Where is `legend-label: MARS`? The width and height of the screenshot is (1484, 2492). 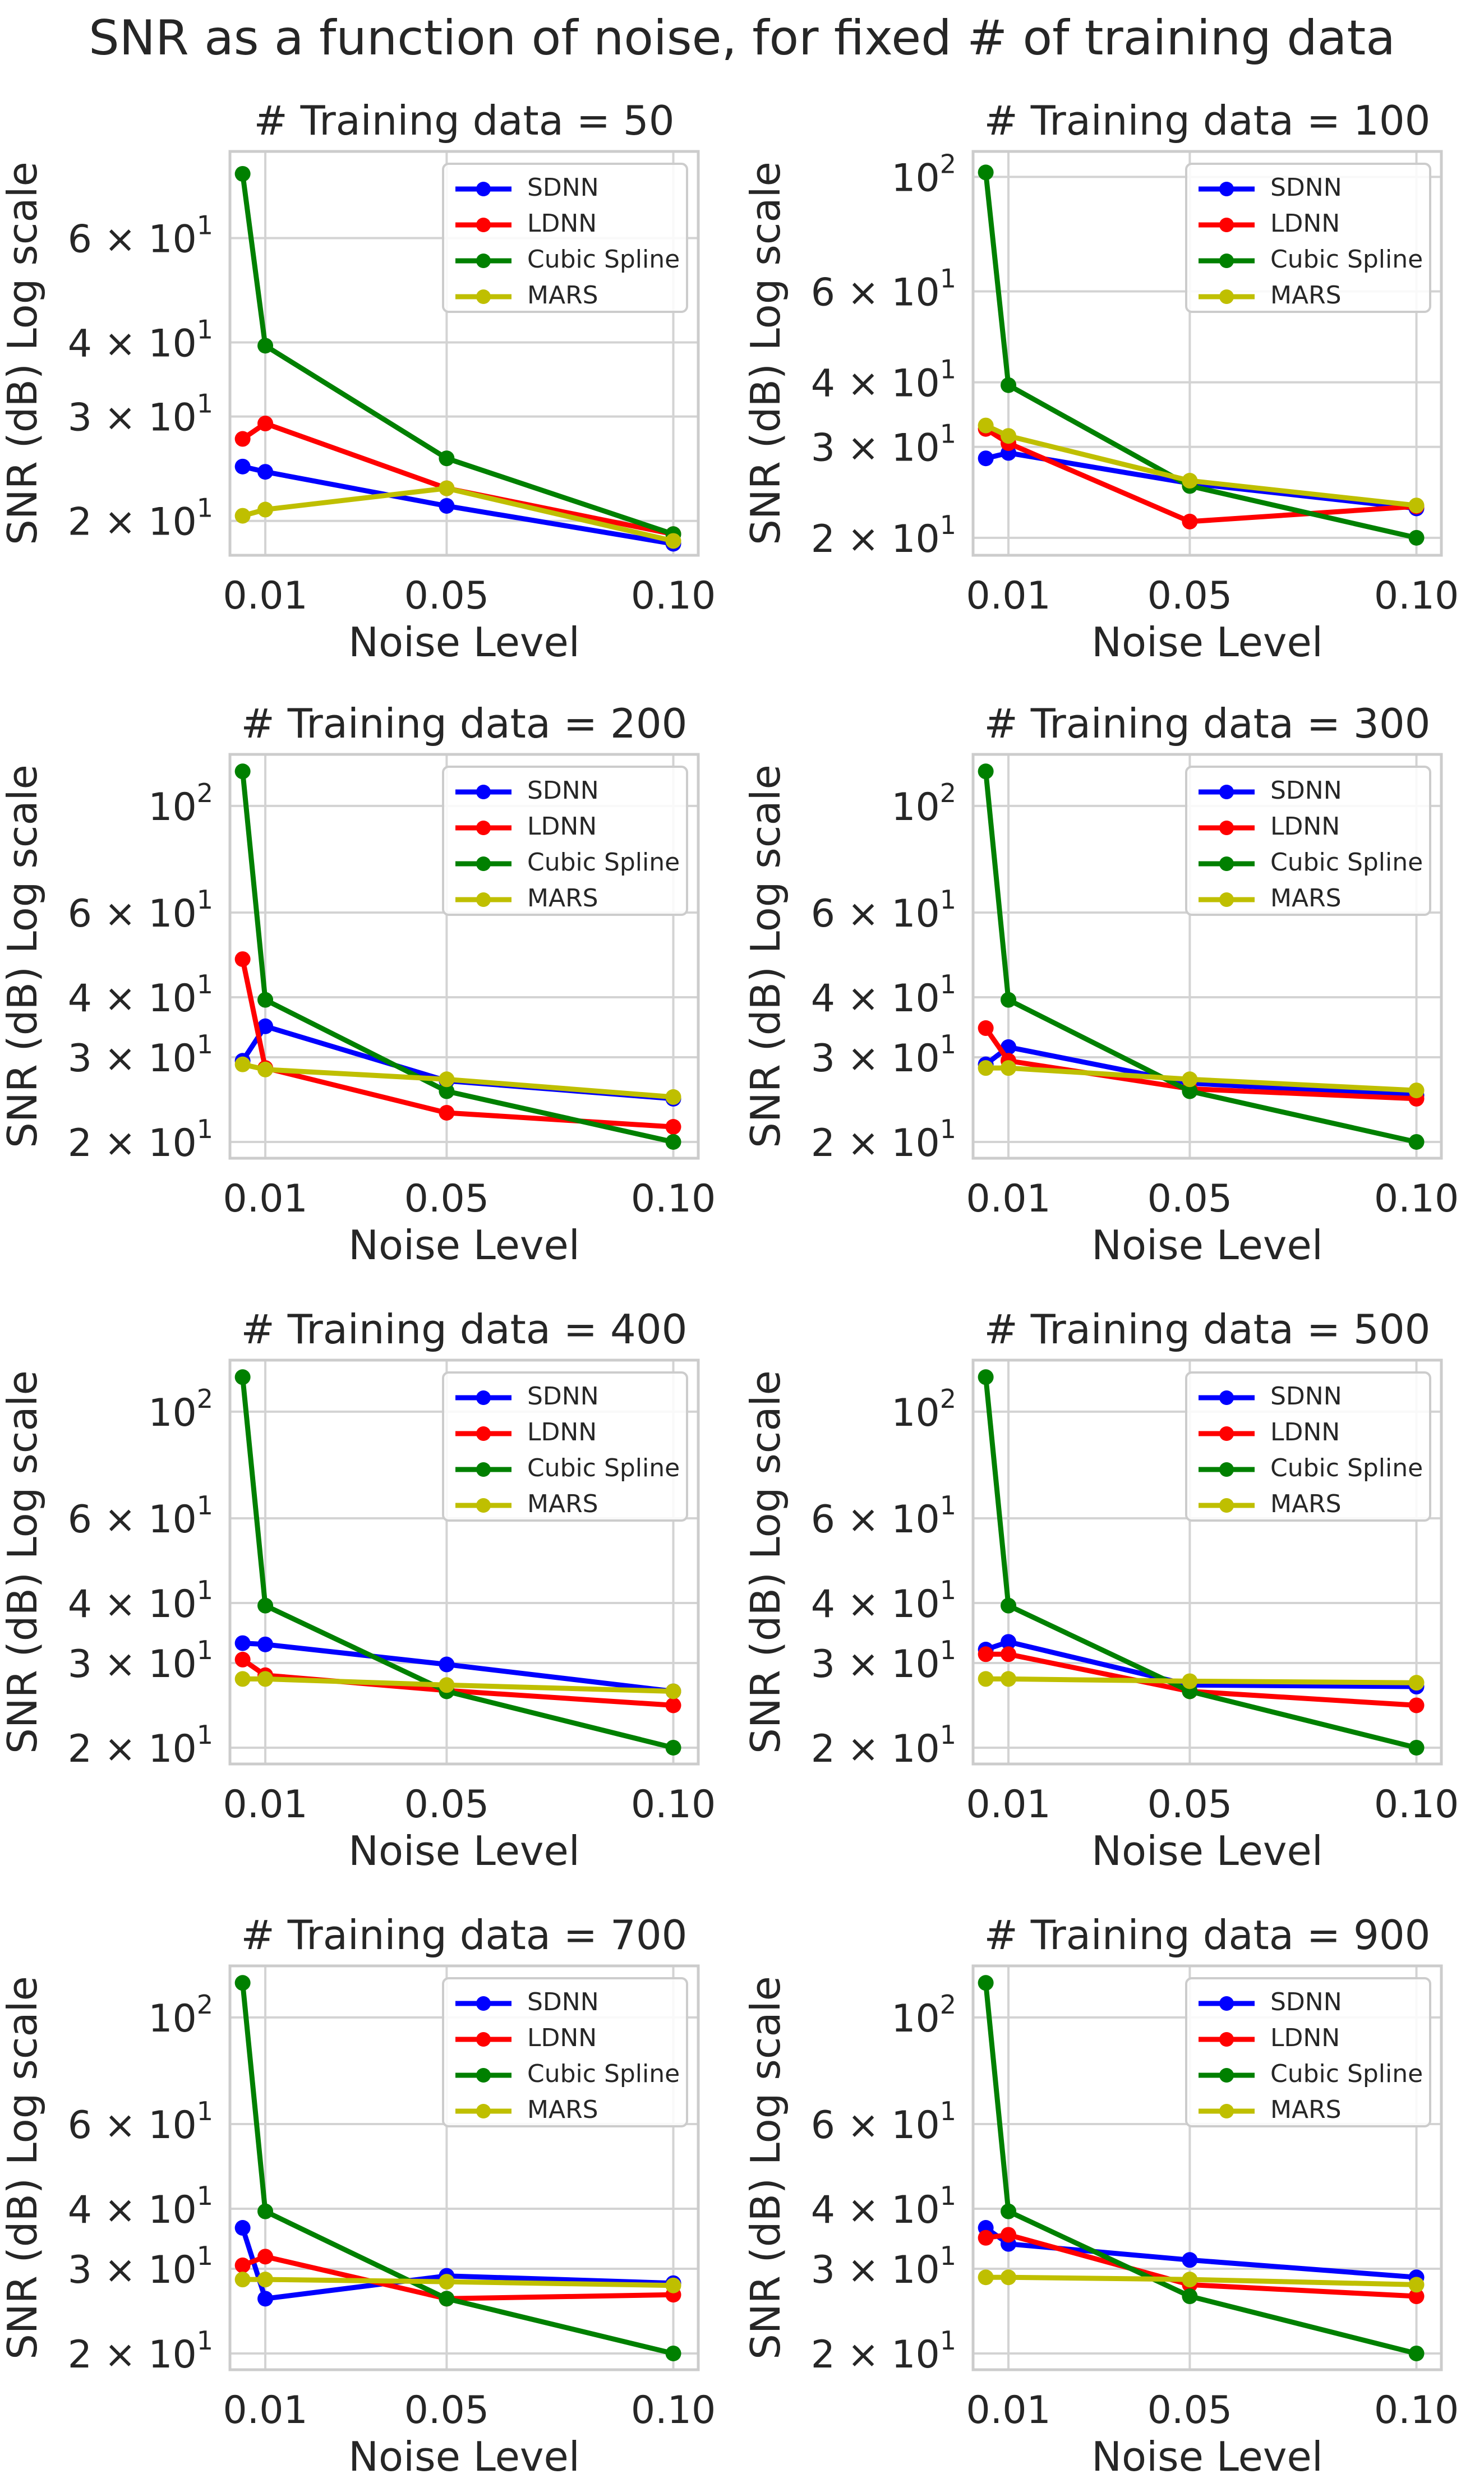
legend-label: MARS is located at coordinates (1306, 2109).